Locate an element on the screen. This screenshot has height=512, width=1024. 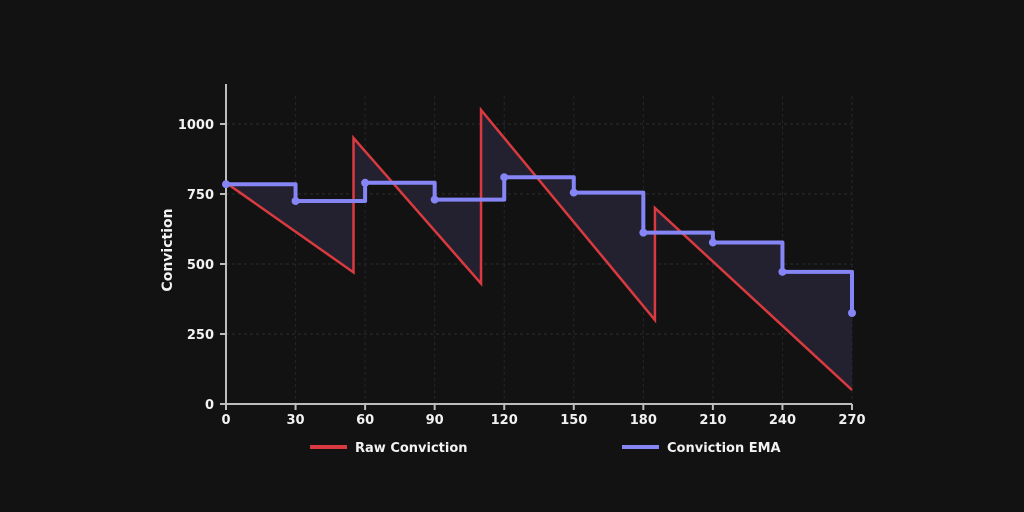
x-tick-label: 270 is located at coordinates (851, 420).